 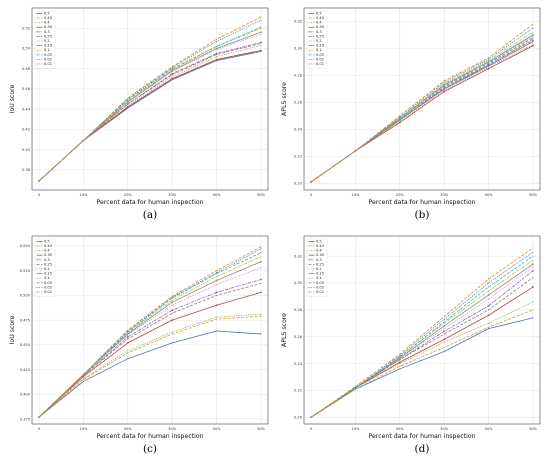 What do you see at coordinates (422, 449) in the screenshot?
I see `panel-caption: (d)` at bounding box center [422, 449].